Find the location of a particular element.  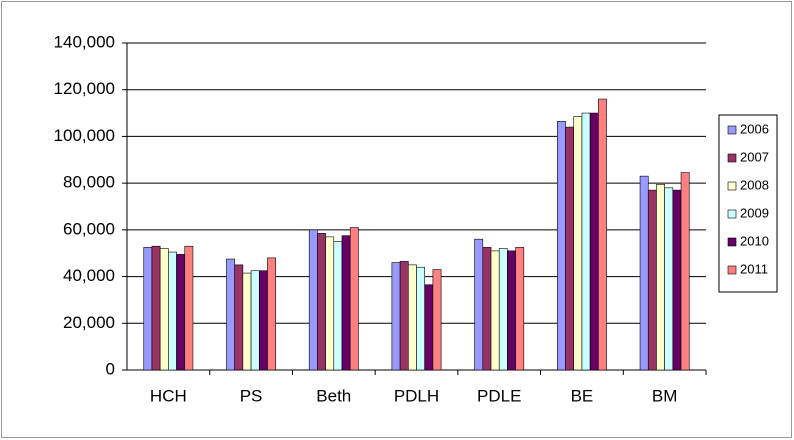

y-tick-label: 60,000 is located at coordinates (89, 228).